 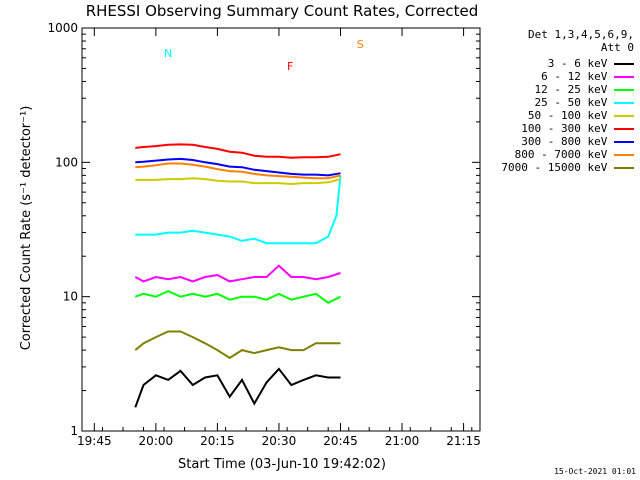 I want to click on legend-header-line-1: Det 1,3,4,5,6,9,, so click(x=581, y=34).